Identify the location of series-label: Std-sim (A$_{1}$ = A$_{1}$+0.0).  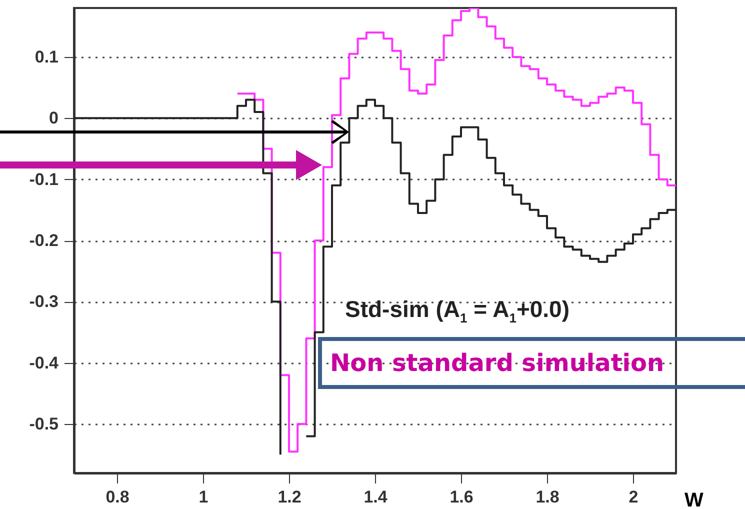
(457, 311).